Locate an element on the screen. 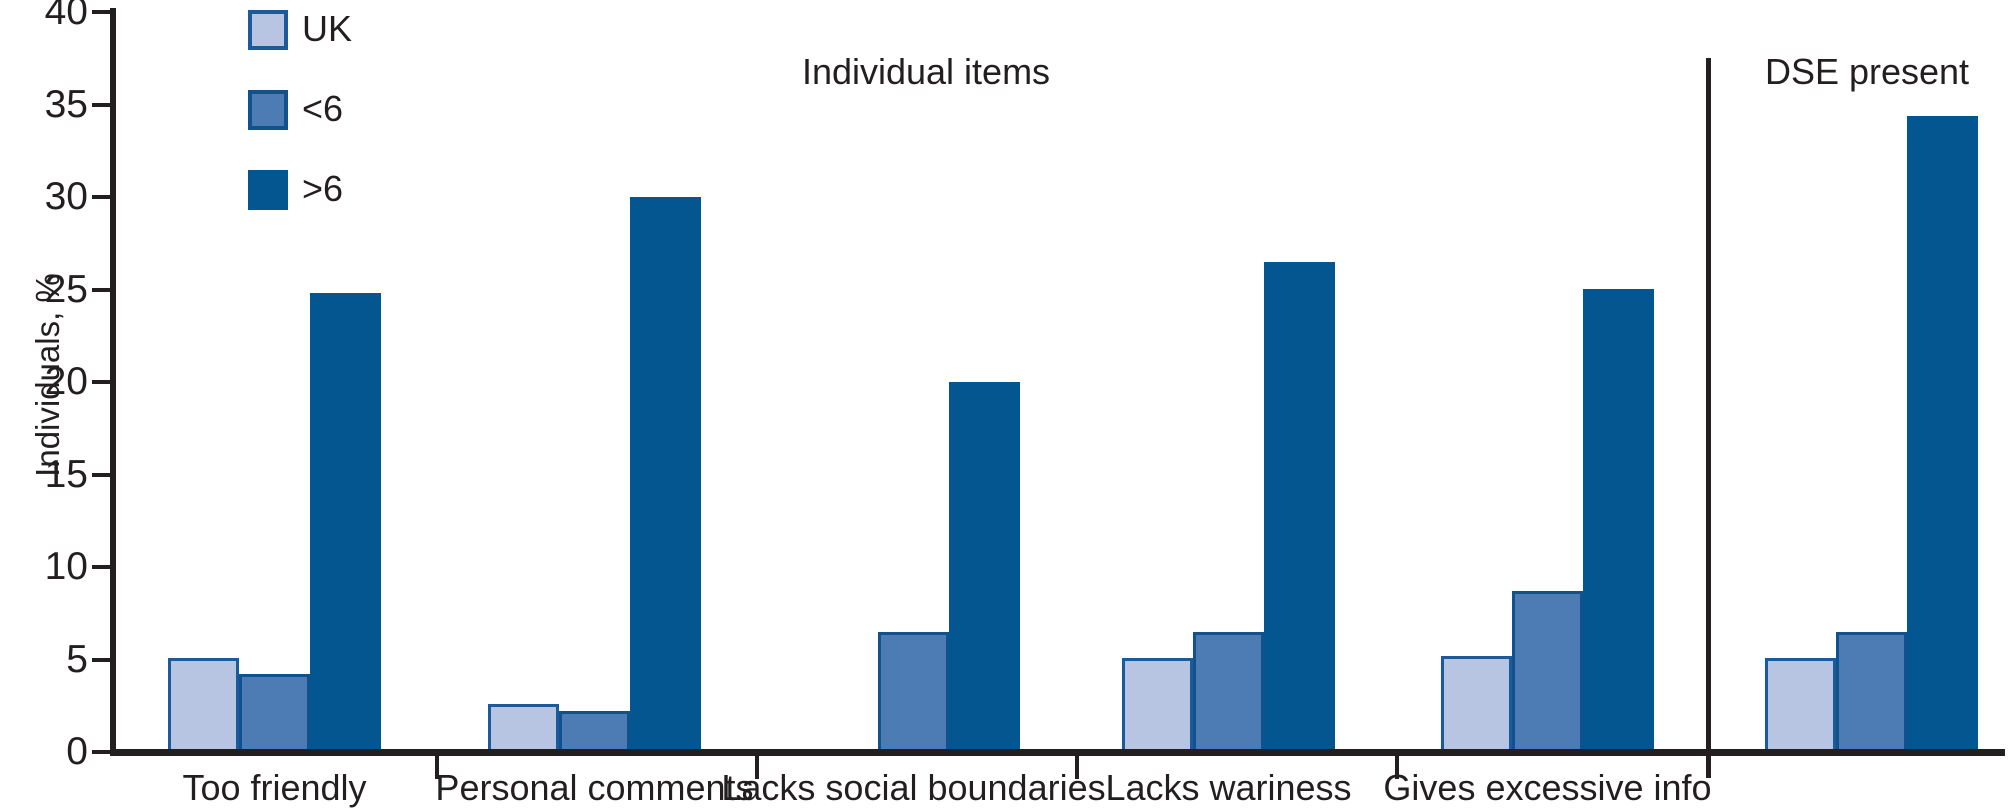 This screenshot has height=808, width=2008. category-label-gives-excessive-info: Gives excessive info is located at coordinates (1547, 787).